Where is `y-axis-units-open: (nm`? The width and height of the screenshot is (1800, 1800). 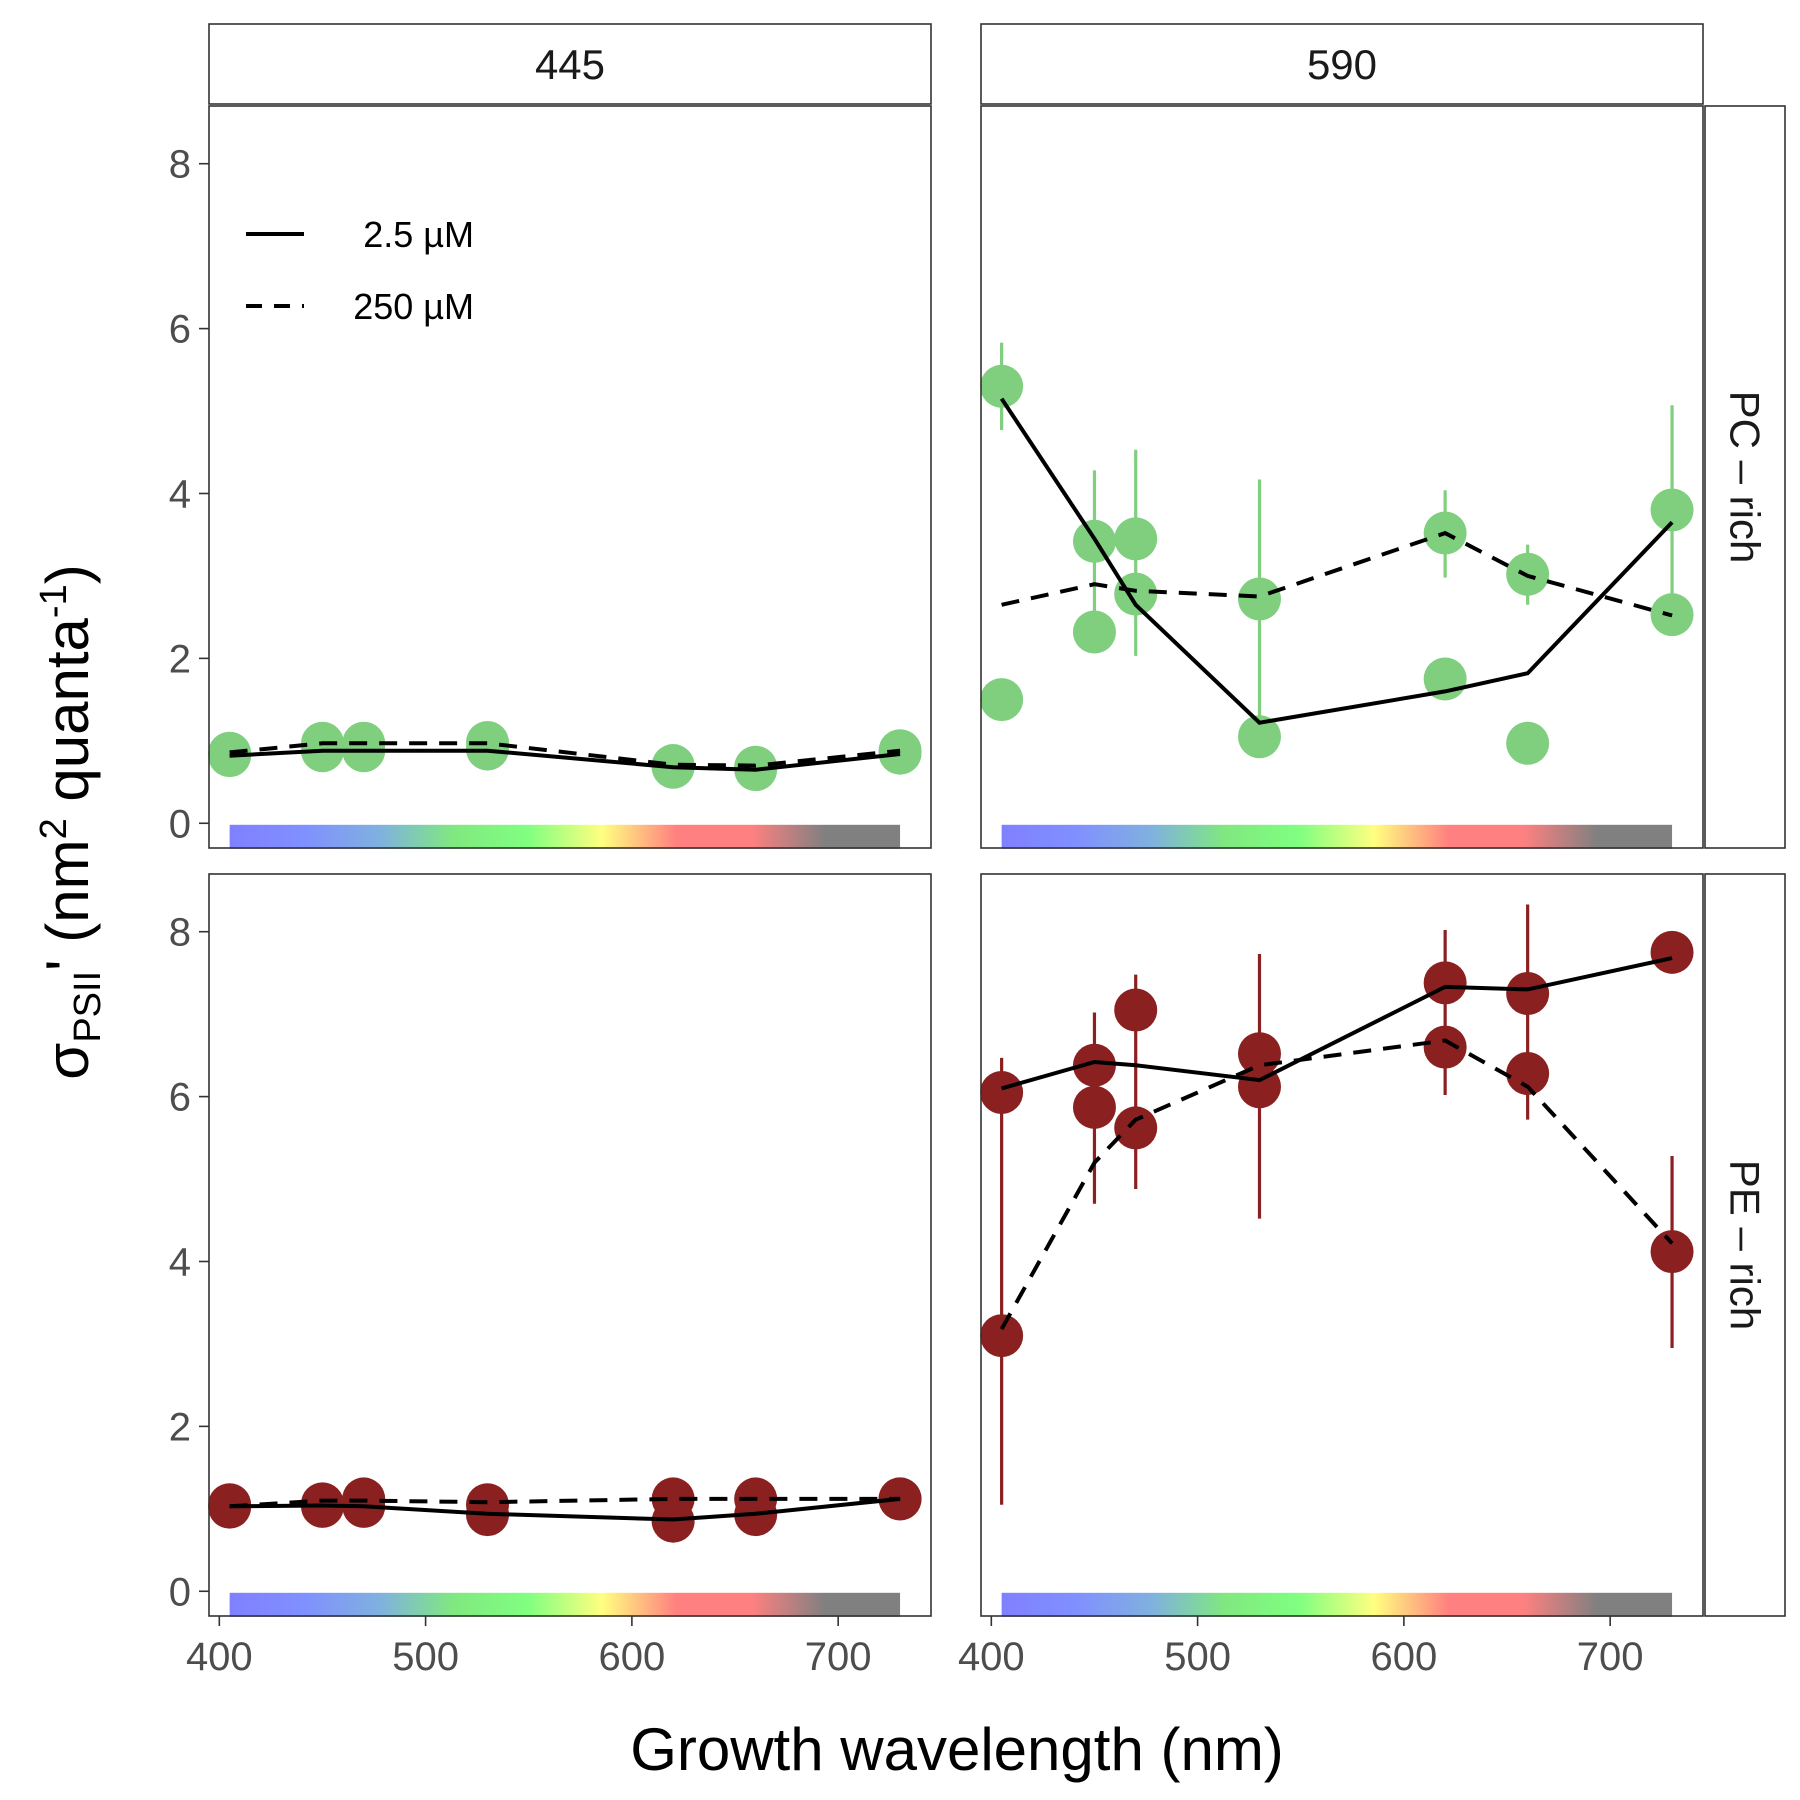 y-axis-units-open: (nm is located at coordinates (67, 899).